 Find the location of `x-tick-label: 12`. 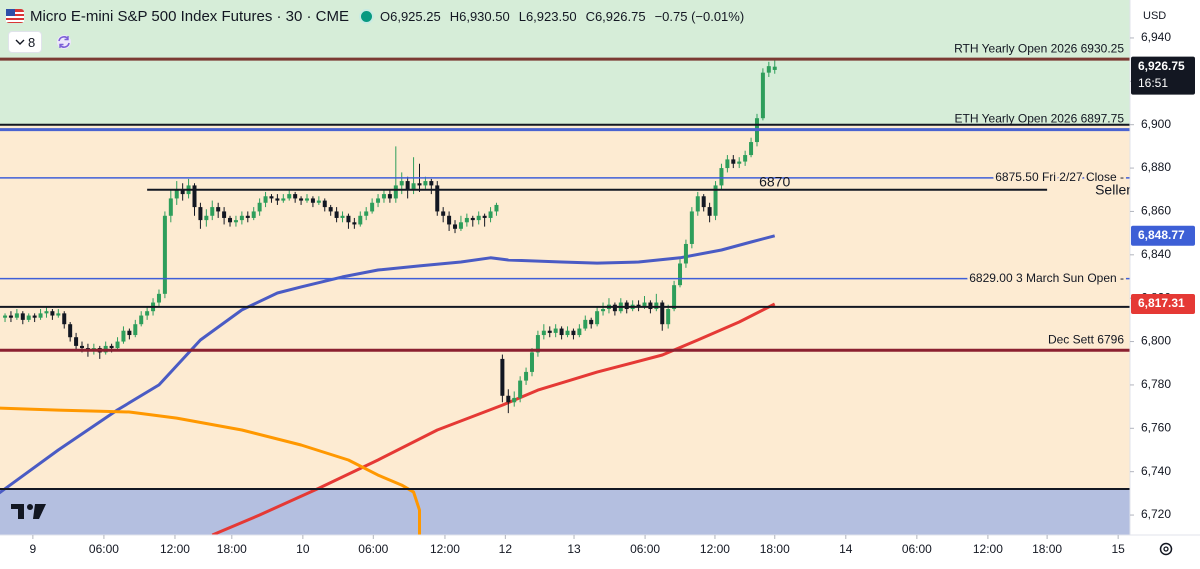

x-tick-label: 12 is located at coordinates (506, 549).